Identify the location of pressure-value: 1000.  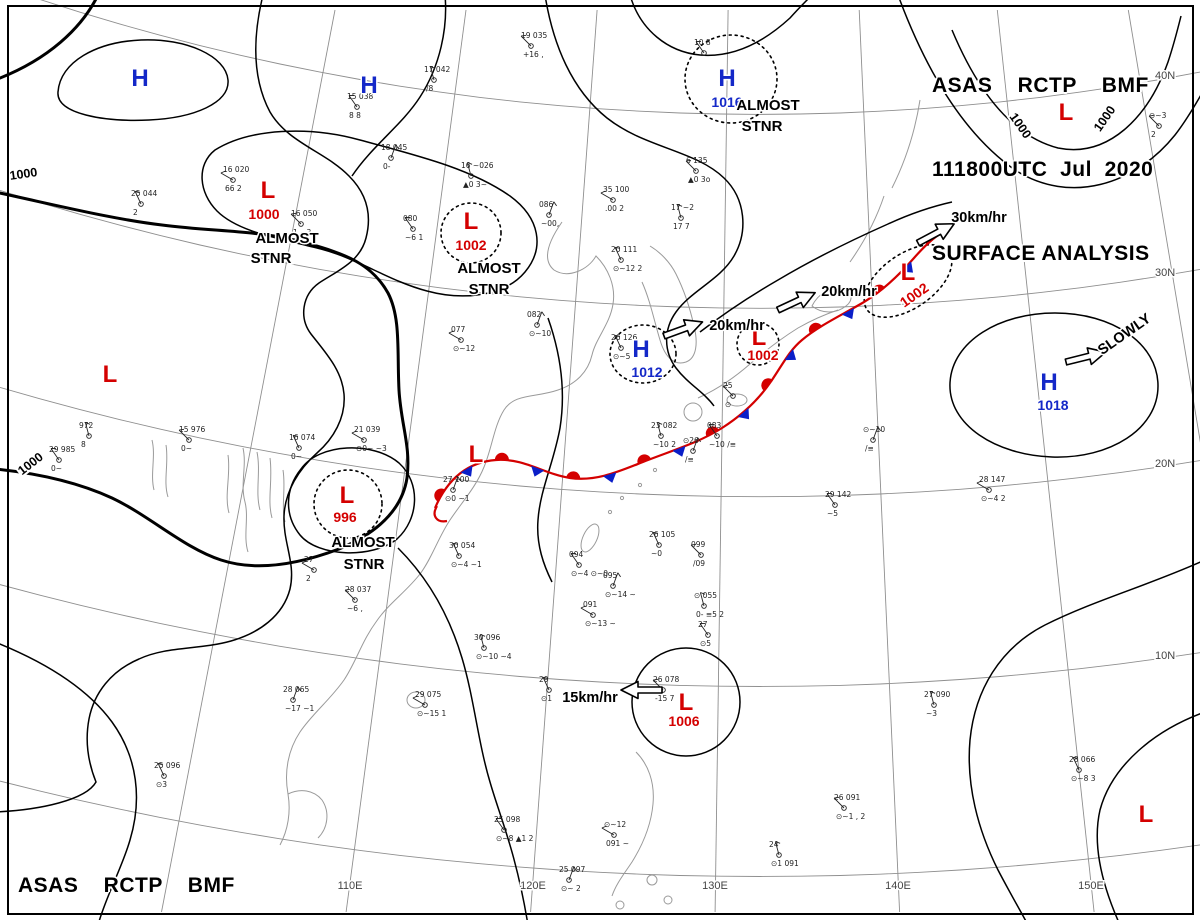
(263, 214).